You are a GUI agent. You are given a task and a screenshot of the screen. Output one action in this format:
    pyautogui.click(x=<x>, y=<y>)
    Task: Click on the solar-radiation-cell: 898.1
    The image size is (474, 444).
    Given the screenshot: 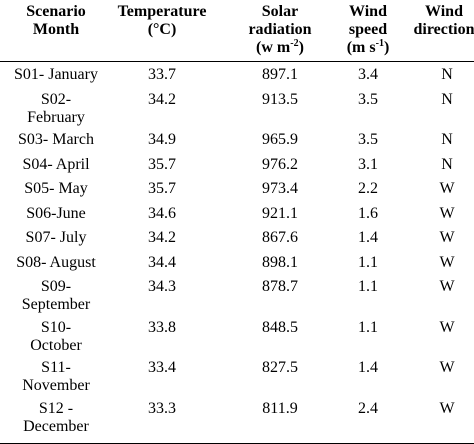 What is the action you would take?
    pyautogui.click(x=280, y=262)
    